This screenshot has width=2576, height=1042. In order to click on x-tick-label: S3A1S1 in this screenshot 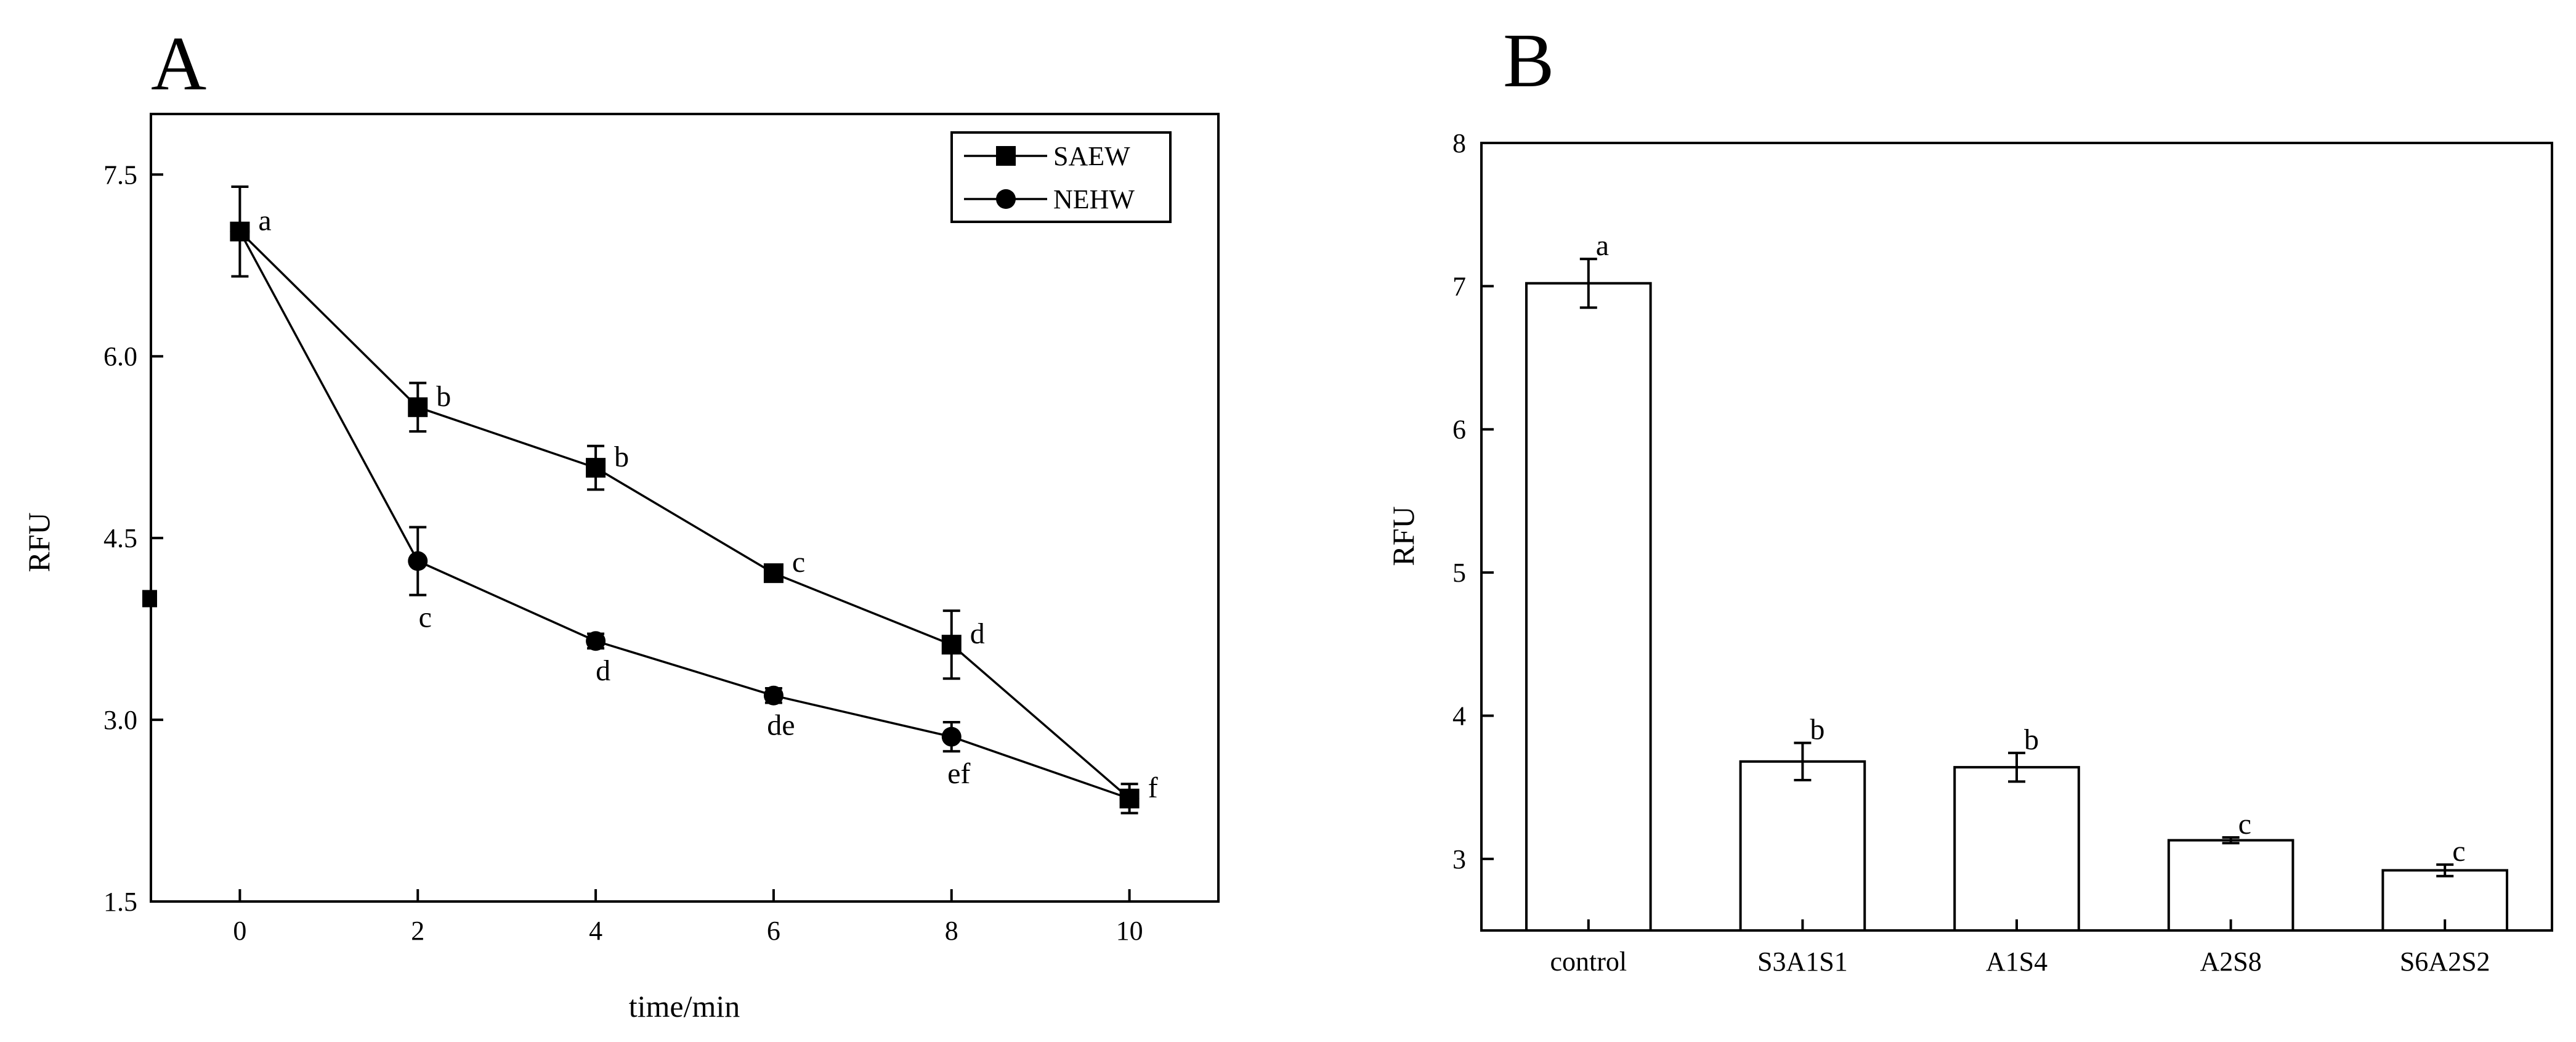, I will do `click(1803, 961)`.